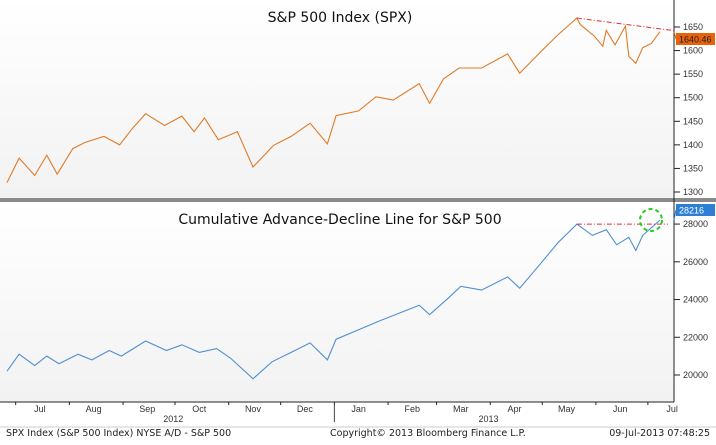 This screenshot has height=445, width=716. What do you see at coordinates (651, 220) in the screenshot?
I see `highlight-circle` at bounding box center [651, 220].